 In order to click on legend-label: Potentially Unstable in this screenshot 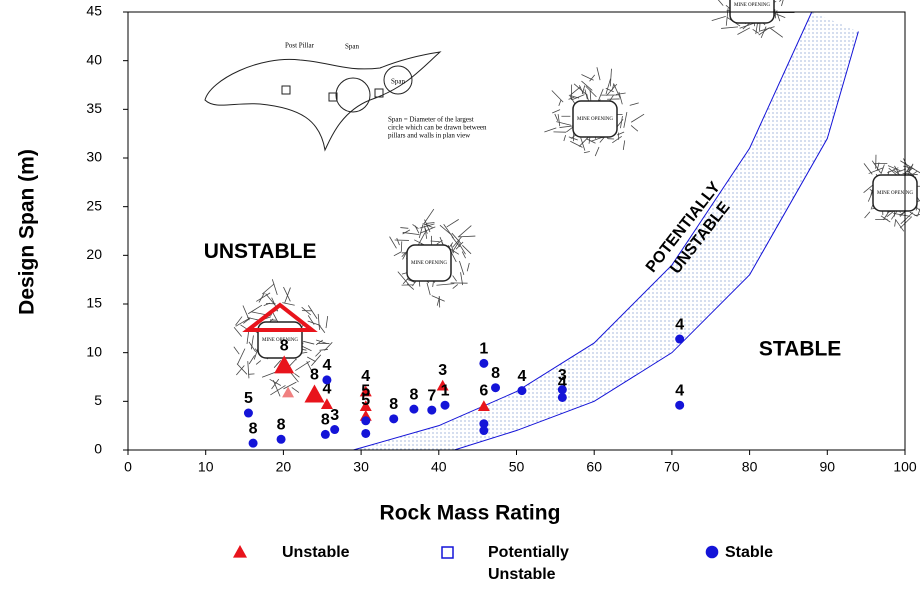, I will do `click(530, 563)`.